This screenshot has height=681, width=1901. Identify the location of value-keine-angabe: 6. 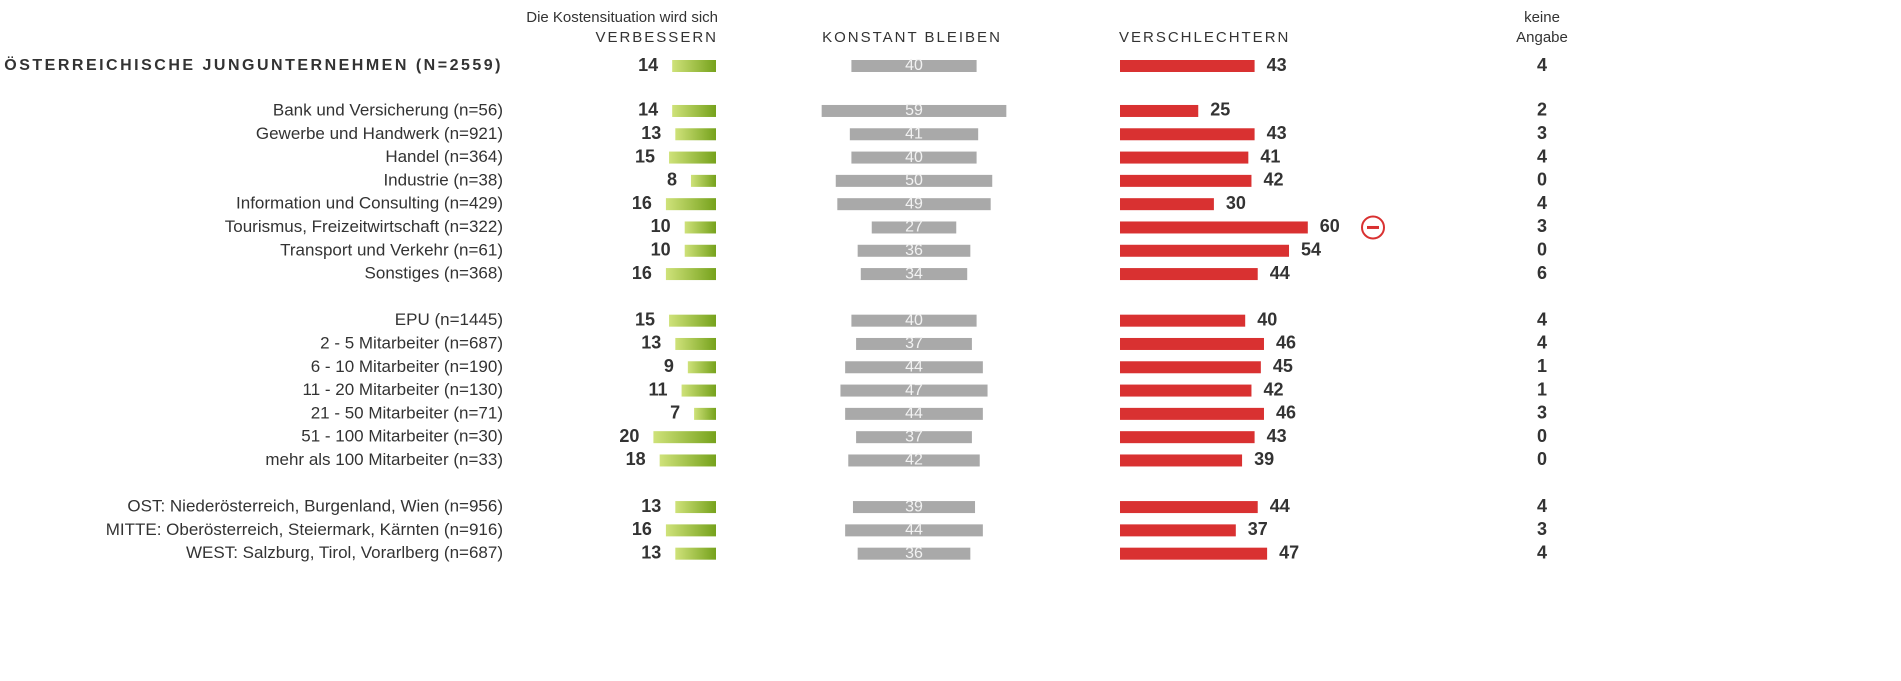
(1542, 273).